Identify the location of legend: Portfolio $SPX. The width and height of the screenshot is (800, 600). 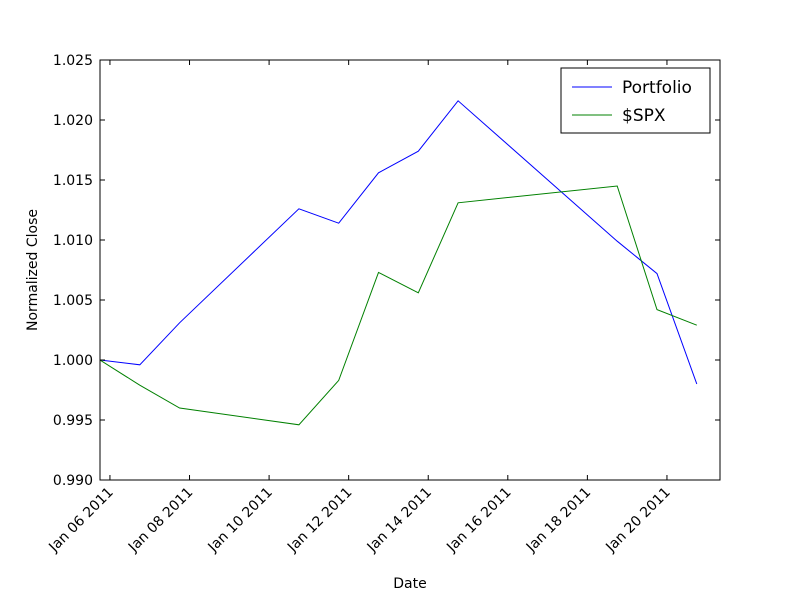
(635, 100).